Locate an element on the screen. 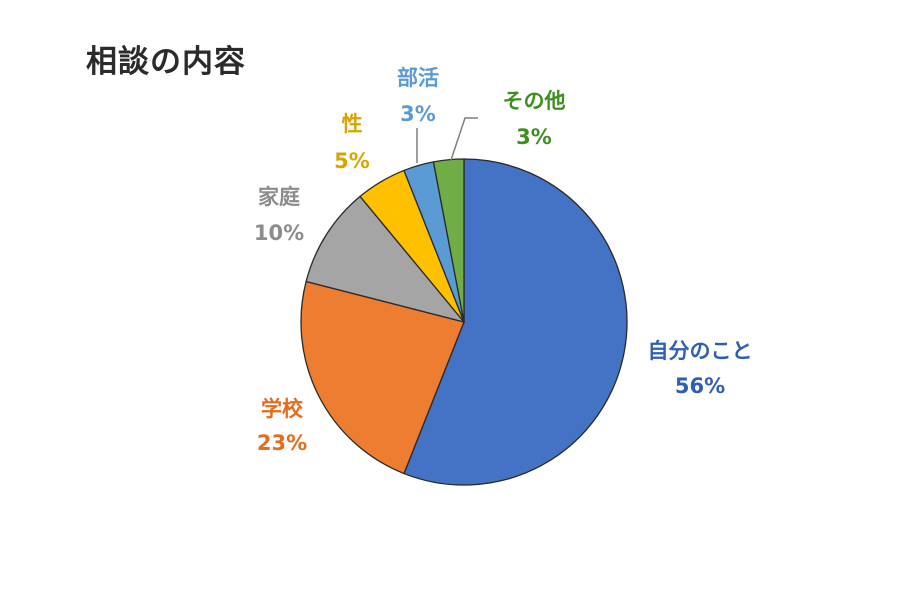 This screenshot has height=600, width=900. chart-title: 相談の内容 is located at coordinates (166, 62).